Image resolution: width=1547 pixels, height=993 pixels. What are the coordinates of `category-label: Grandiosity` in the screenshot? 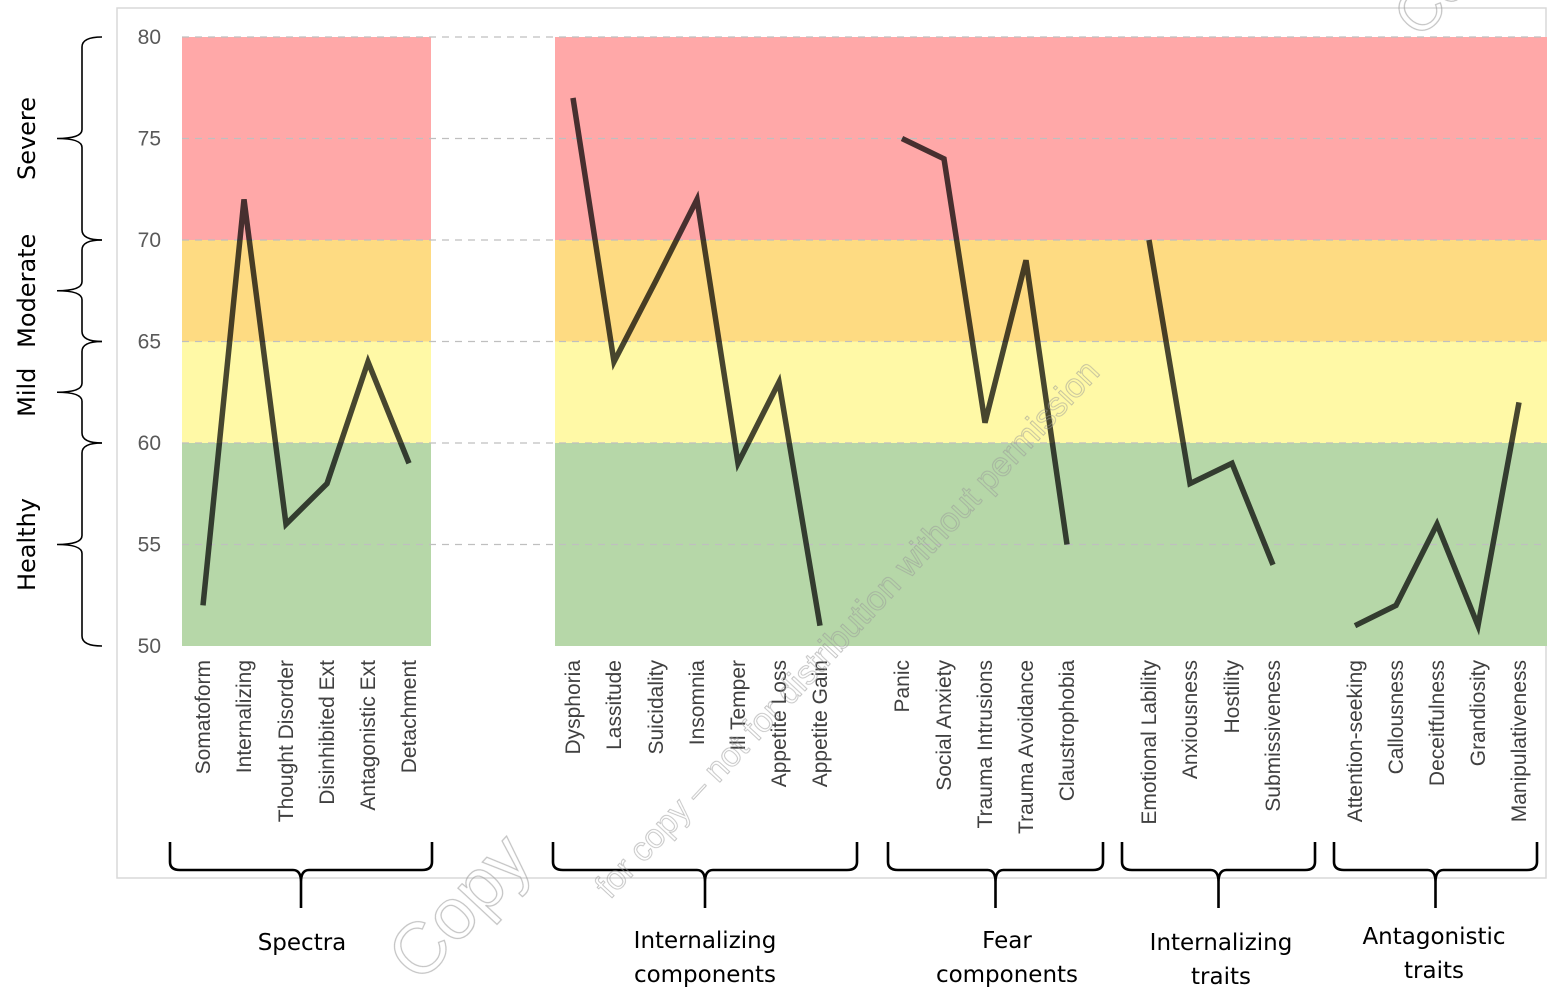 It's located at (1478, 713).